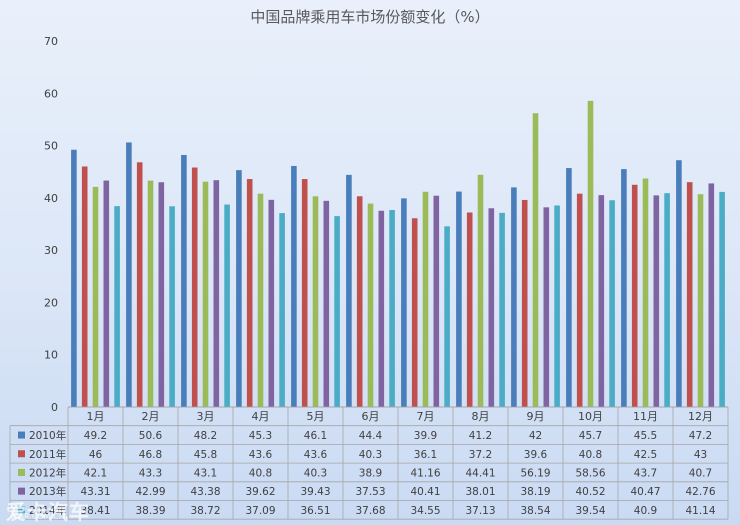 The width and height of the screenshot is (740, 525). Describe the element at coordinates (47, 454) in the screenshot. I see `legend-label: 2011年` at that location.